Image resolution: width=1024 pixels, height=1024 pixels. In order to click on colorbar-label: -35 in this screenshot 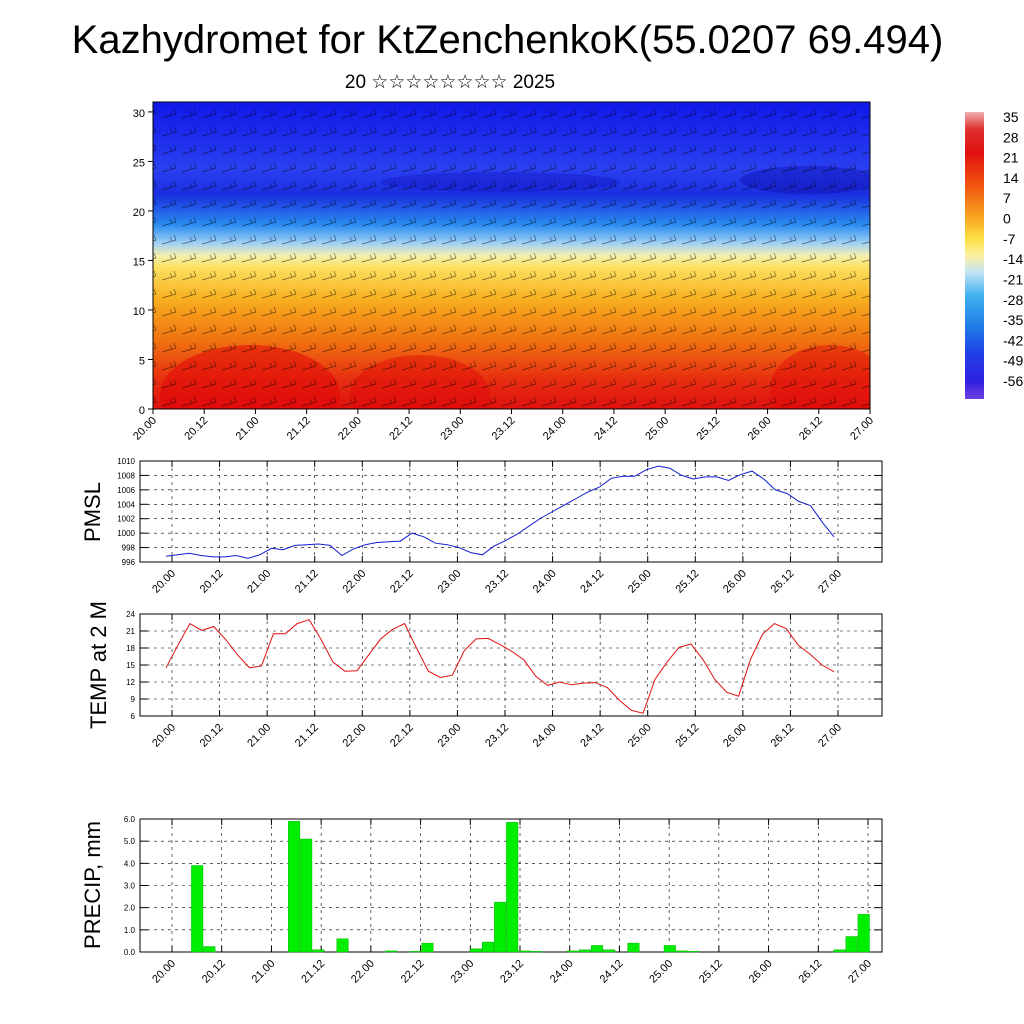, I will do `click(1013, 320)`.